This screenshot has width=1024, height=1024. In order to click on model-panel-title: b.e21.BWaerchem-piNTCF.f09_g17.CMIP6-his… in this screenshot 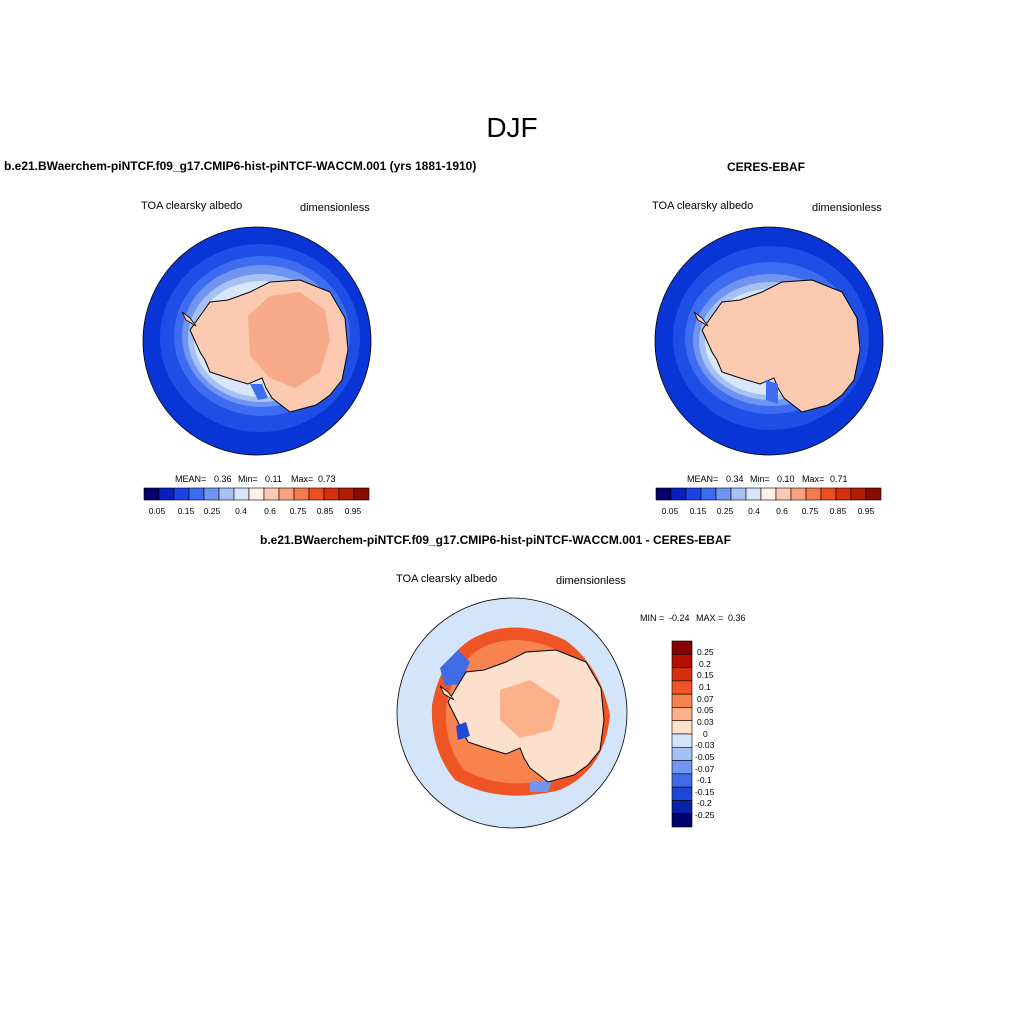, I will do `click(240, 166)`.